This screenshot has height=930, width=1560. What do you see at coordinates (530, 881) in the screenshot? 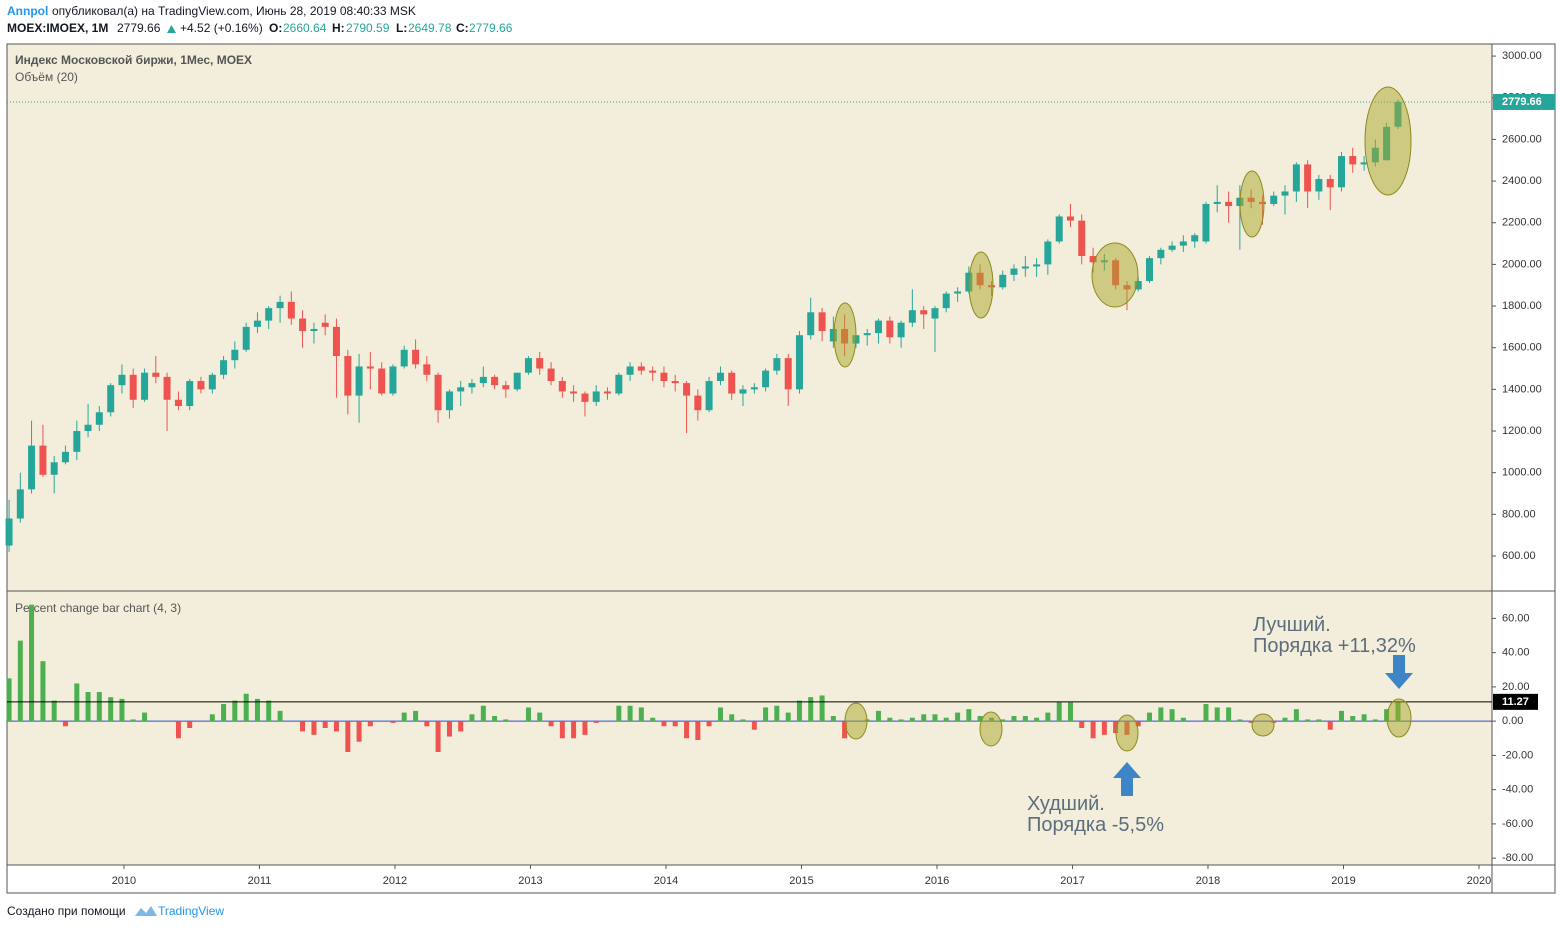
I see `x-tick-label: 2013` at bounding box center [530, 881].